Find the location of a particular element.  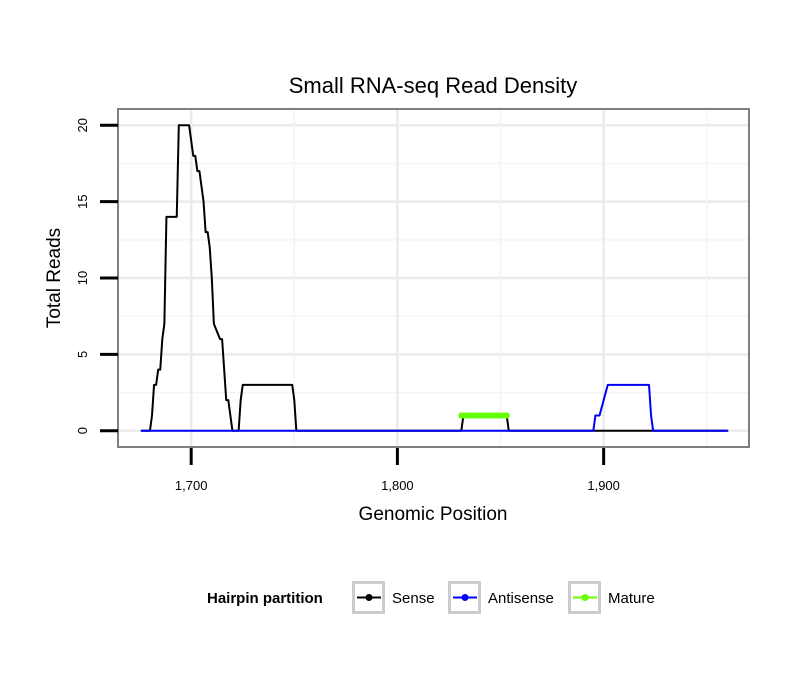

x-tick-label: 1,700 is located at coordinates (191, 485).